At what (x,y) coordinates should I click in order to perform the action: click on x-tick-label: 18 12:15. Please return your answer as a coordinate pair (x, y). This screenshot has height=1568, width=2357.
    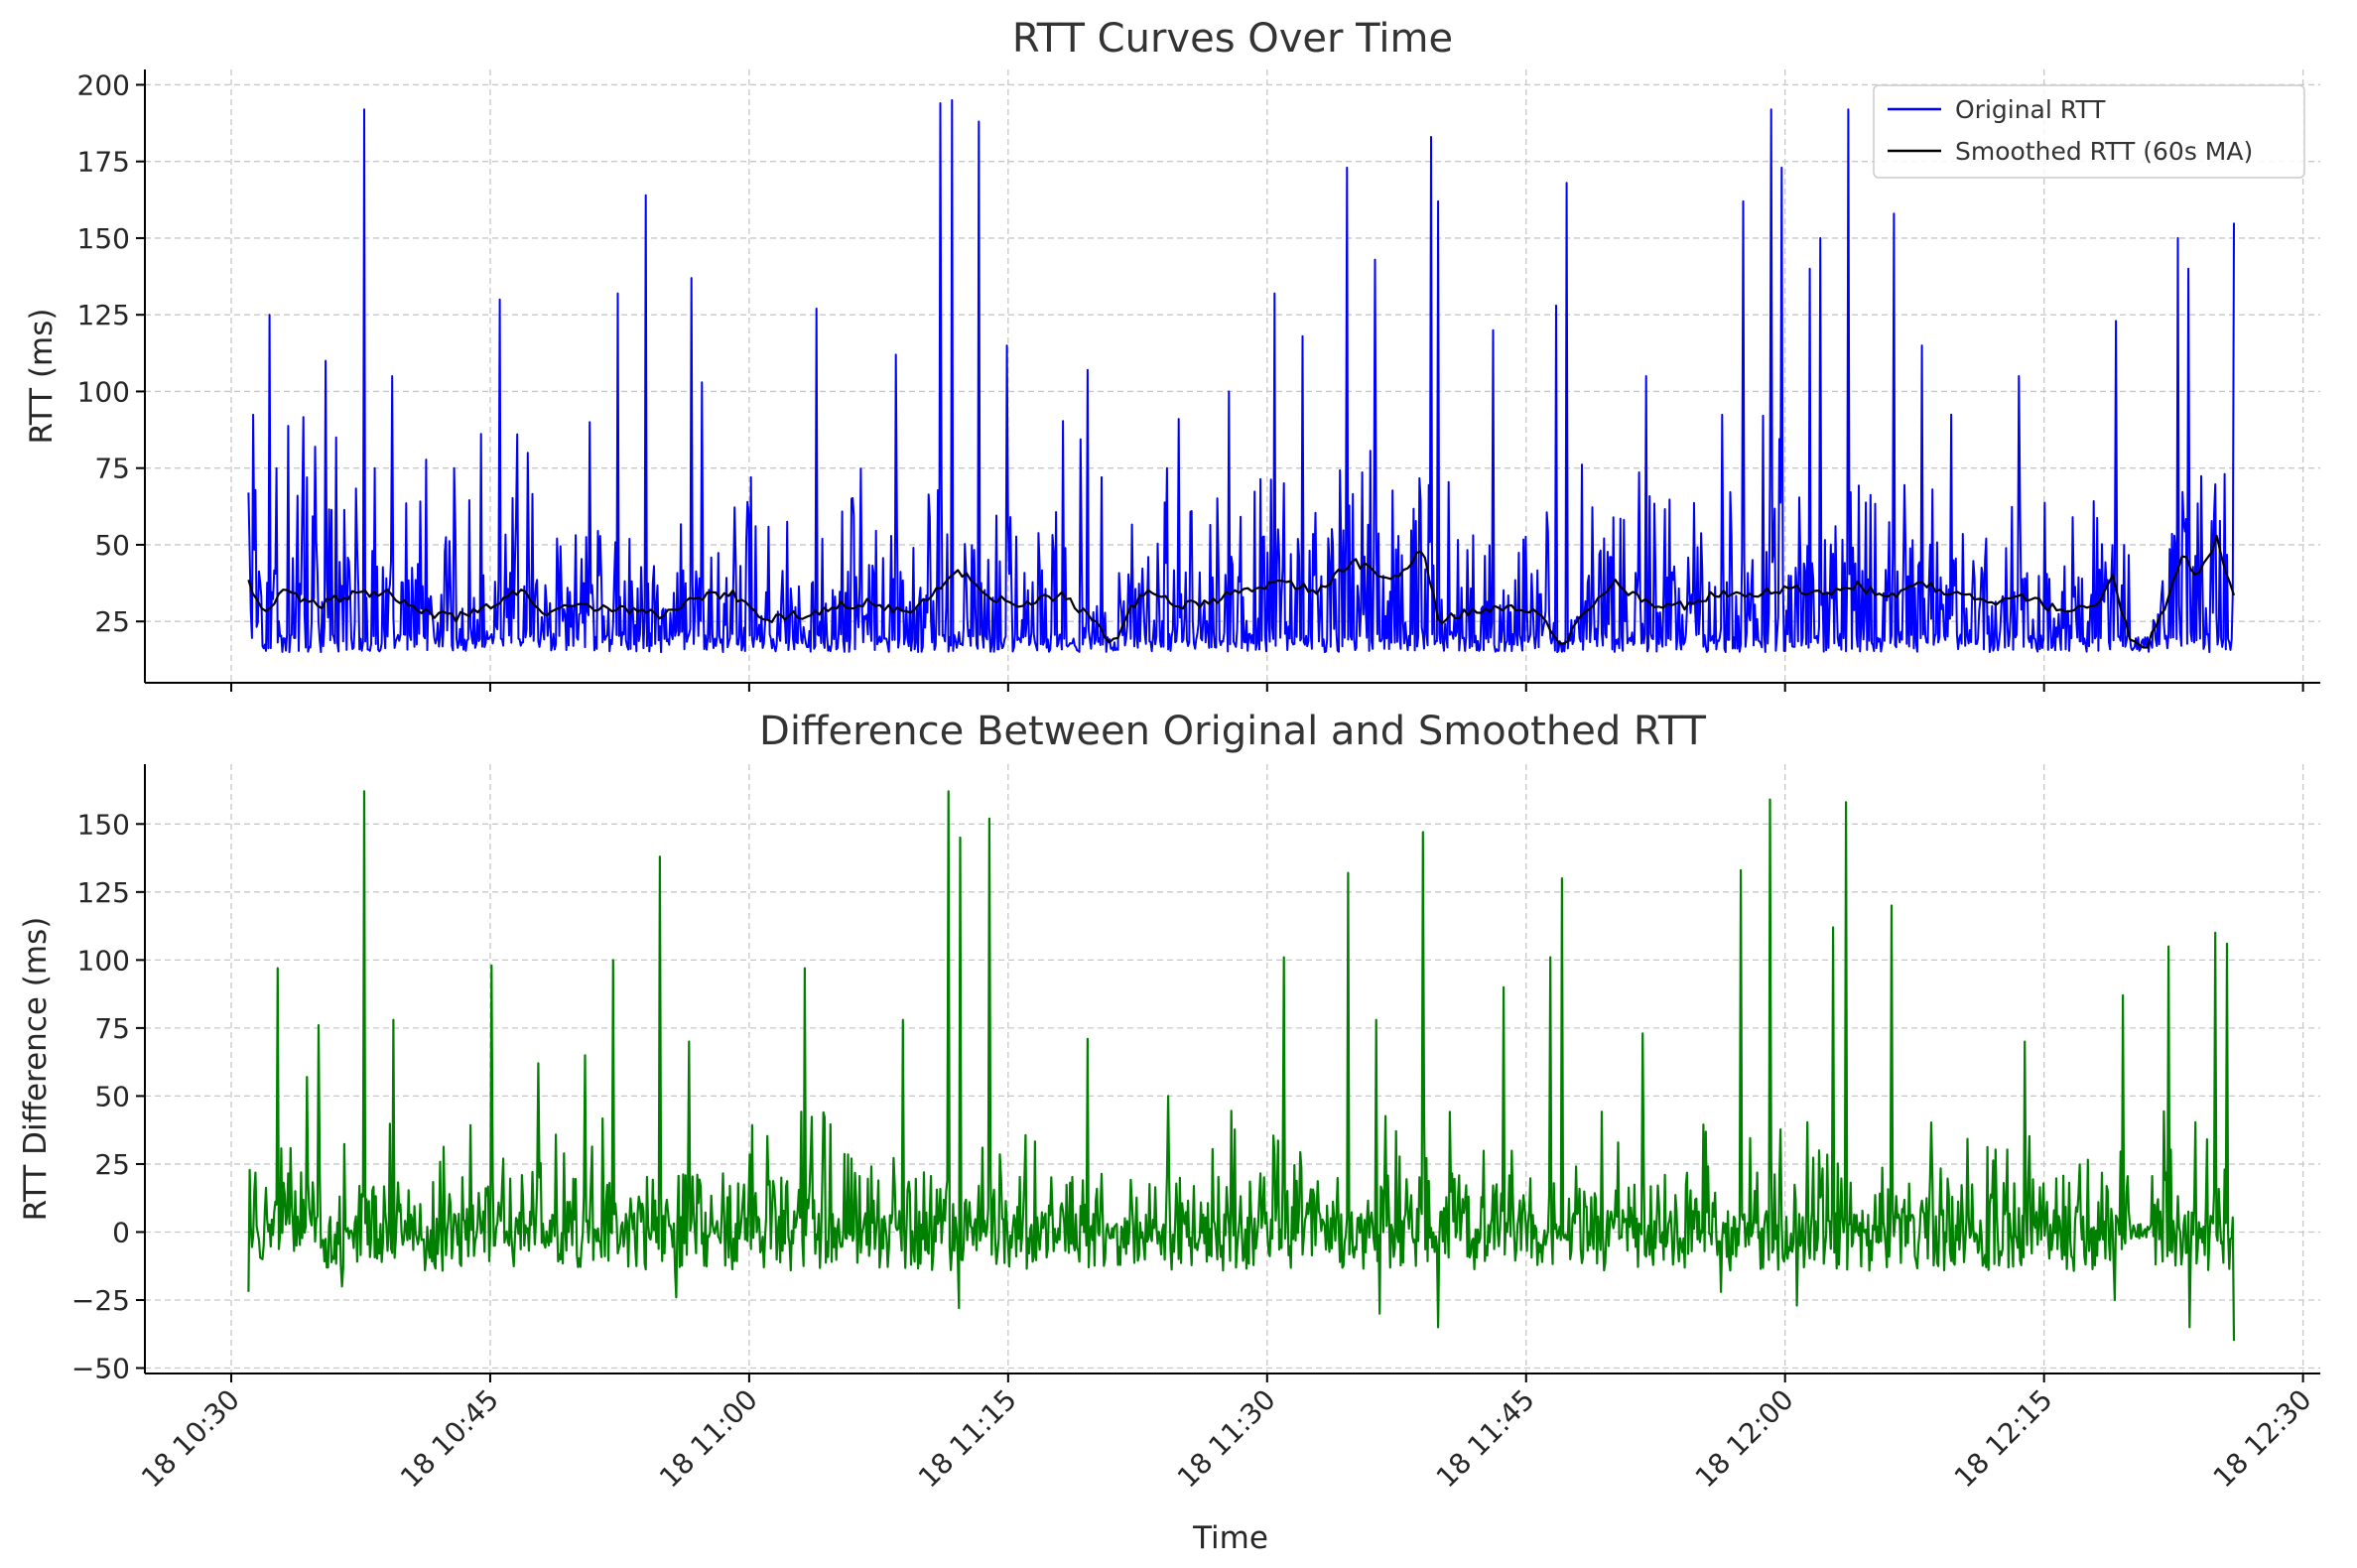
    Looking at the image, I should click on (2004, 1439).